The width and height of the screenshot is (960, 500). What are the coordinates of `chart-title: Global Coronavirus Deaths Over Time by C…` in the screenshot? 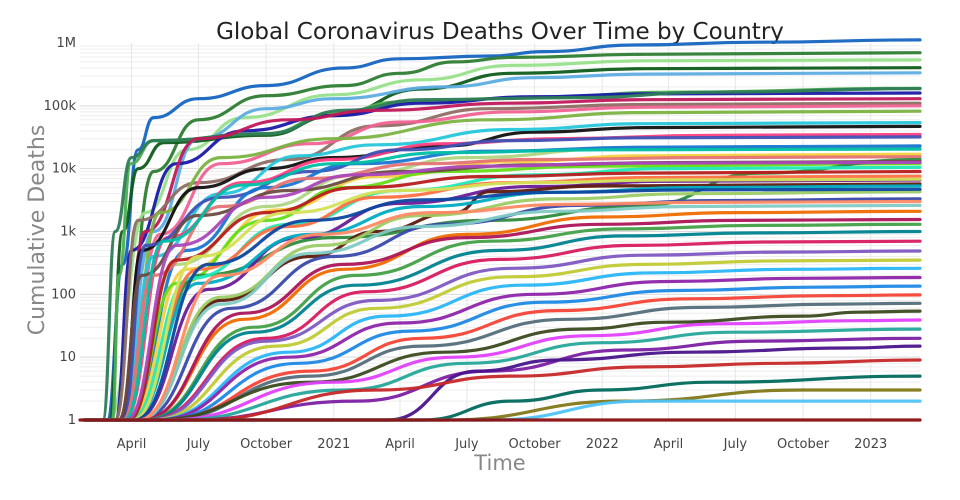 It's located at (500, 32).